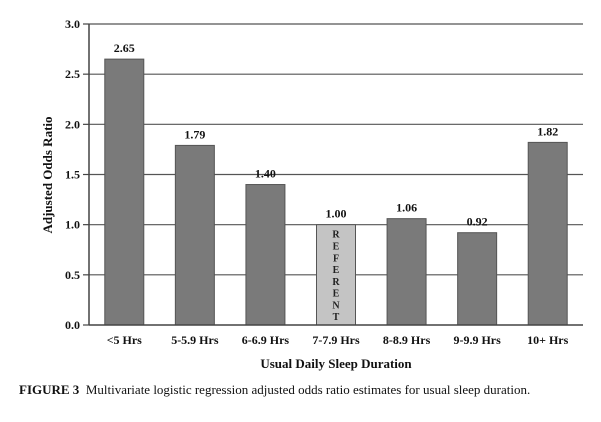 This screenshot has height=422, width=601. Describe the element at coordinates (265, 174) in the screenshot. I see `data-label: 1.40` at that location.